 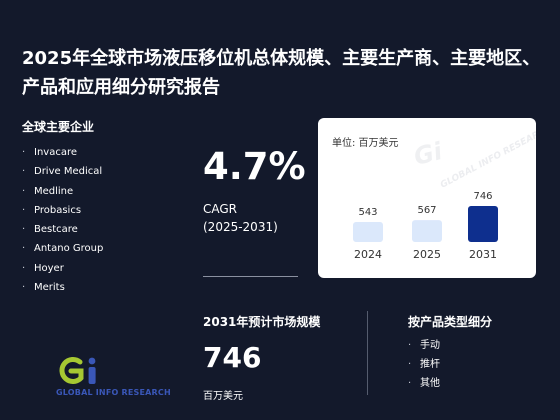 I want to click on types-list: · 手动 · 推杆 · 其他, so click(x=424, y=364).